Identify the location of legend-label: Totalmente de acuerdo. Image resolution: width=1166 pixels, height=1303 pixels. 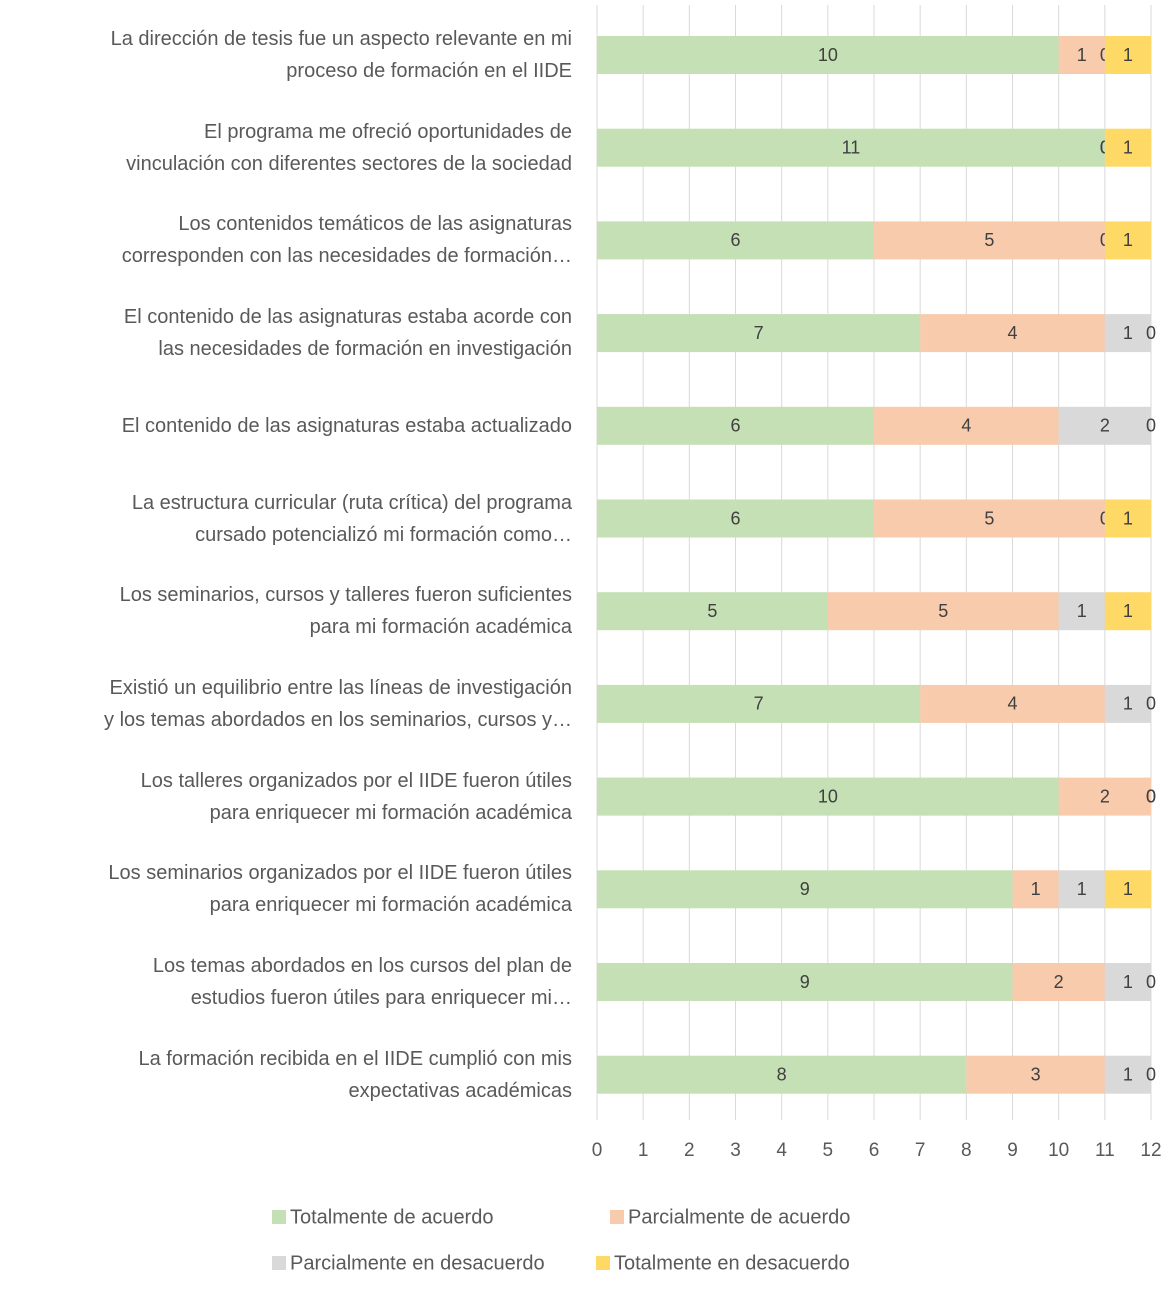
(391, 1217).